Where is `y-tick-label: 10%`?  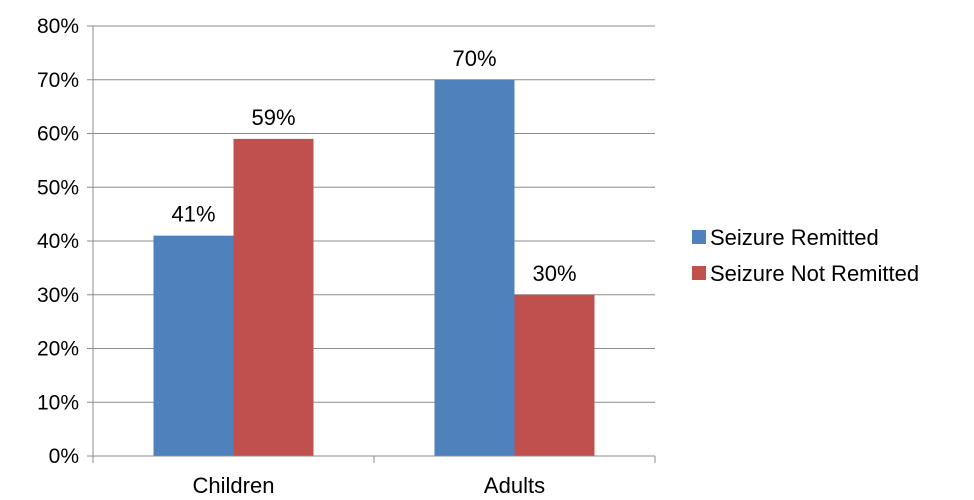 y-tick-label: 10% is located at coordinates (58, 402).